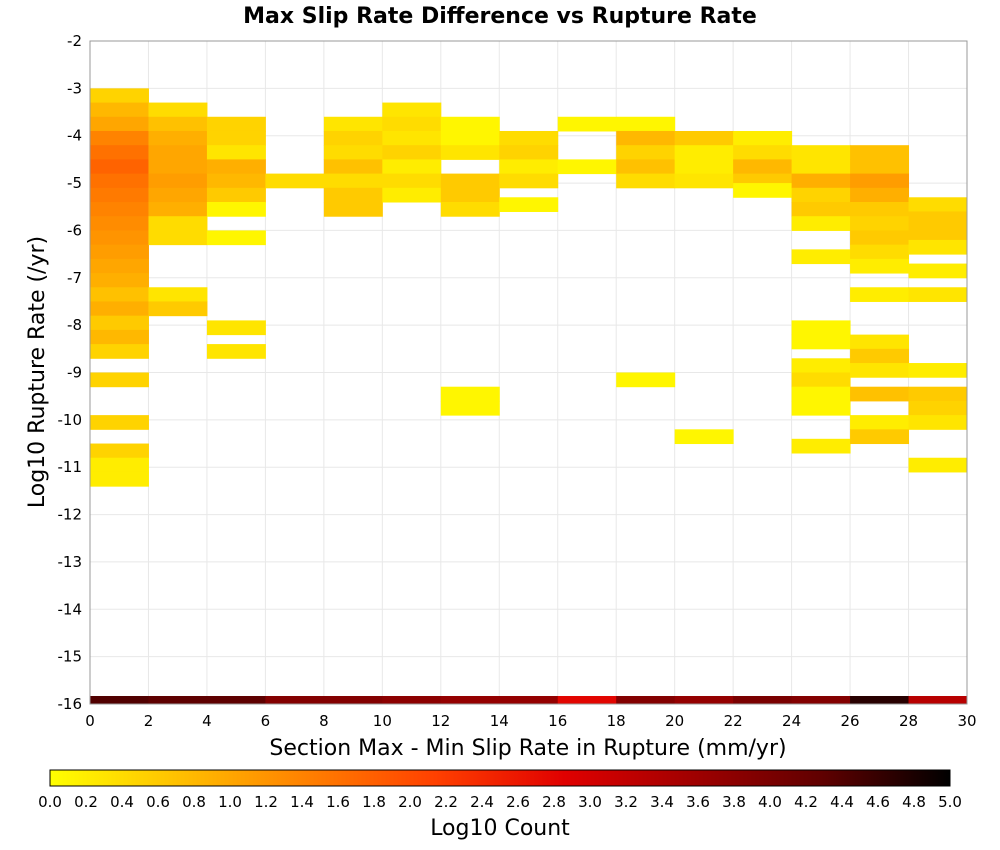 The width and height of the screenshot is (1000, 850). I want to click on y-tick-labels: -2 -3 -4 -5 -6 -7 -8 -9 -10 -11 -12 -13 -14 -15 -16, so click(70, 372).